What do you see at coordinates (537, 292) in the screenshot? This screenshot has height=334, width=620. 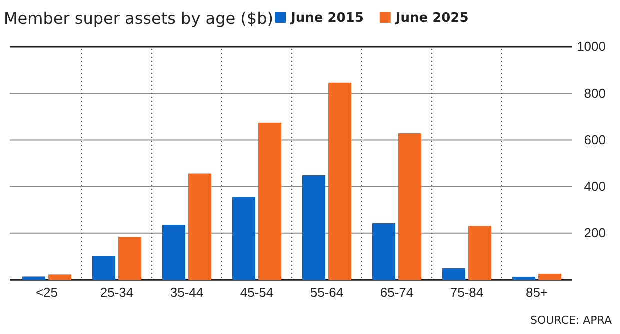 I see `x-tick-label: 85+` at bounding box center [537, 292].